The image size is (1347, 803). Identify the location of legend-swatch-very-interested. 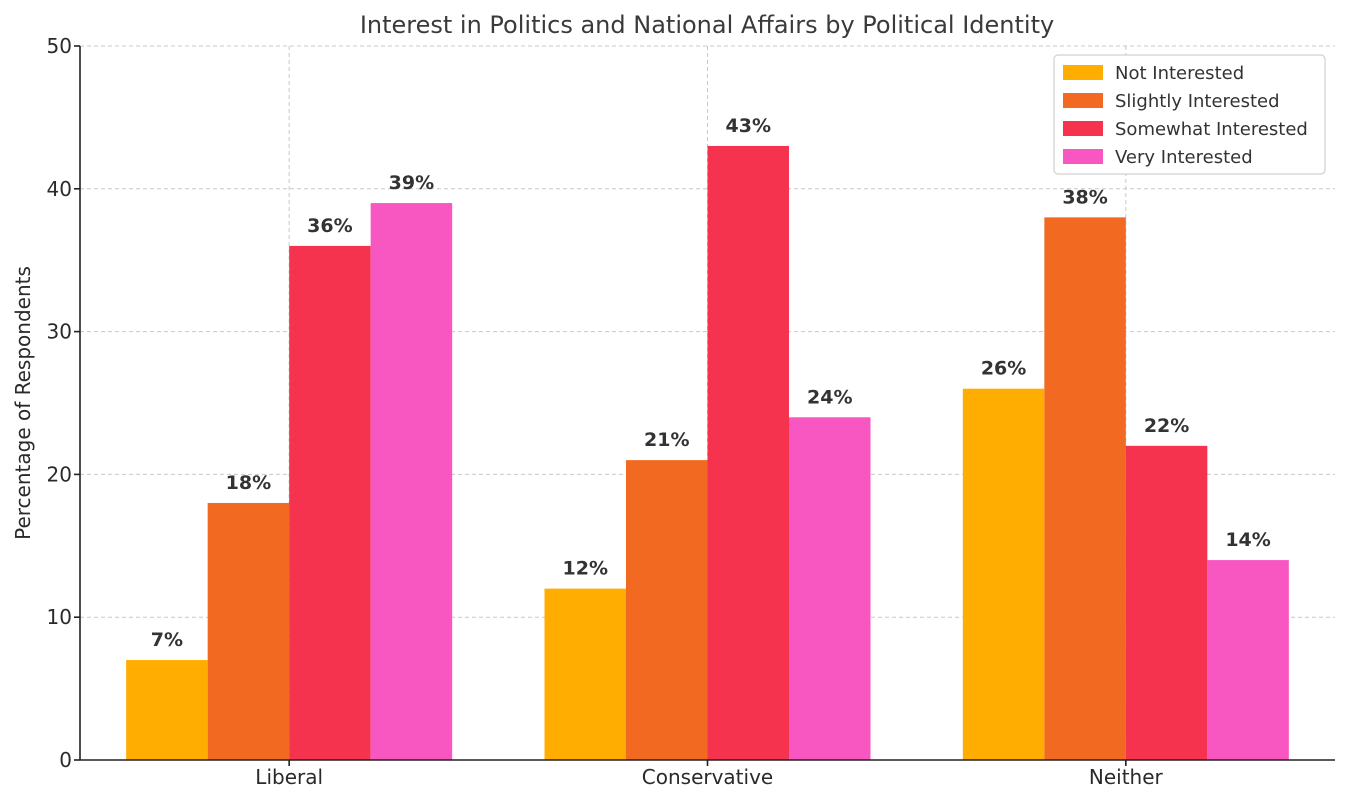
(1083, 156).